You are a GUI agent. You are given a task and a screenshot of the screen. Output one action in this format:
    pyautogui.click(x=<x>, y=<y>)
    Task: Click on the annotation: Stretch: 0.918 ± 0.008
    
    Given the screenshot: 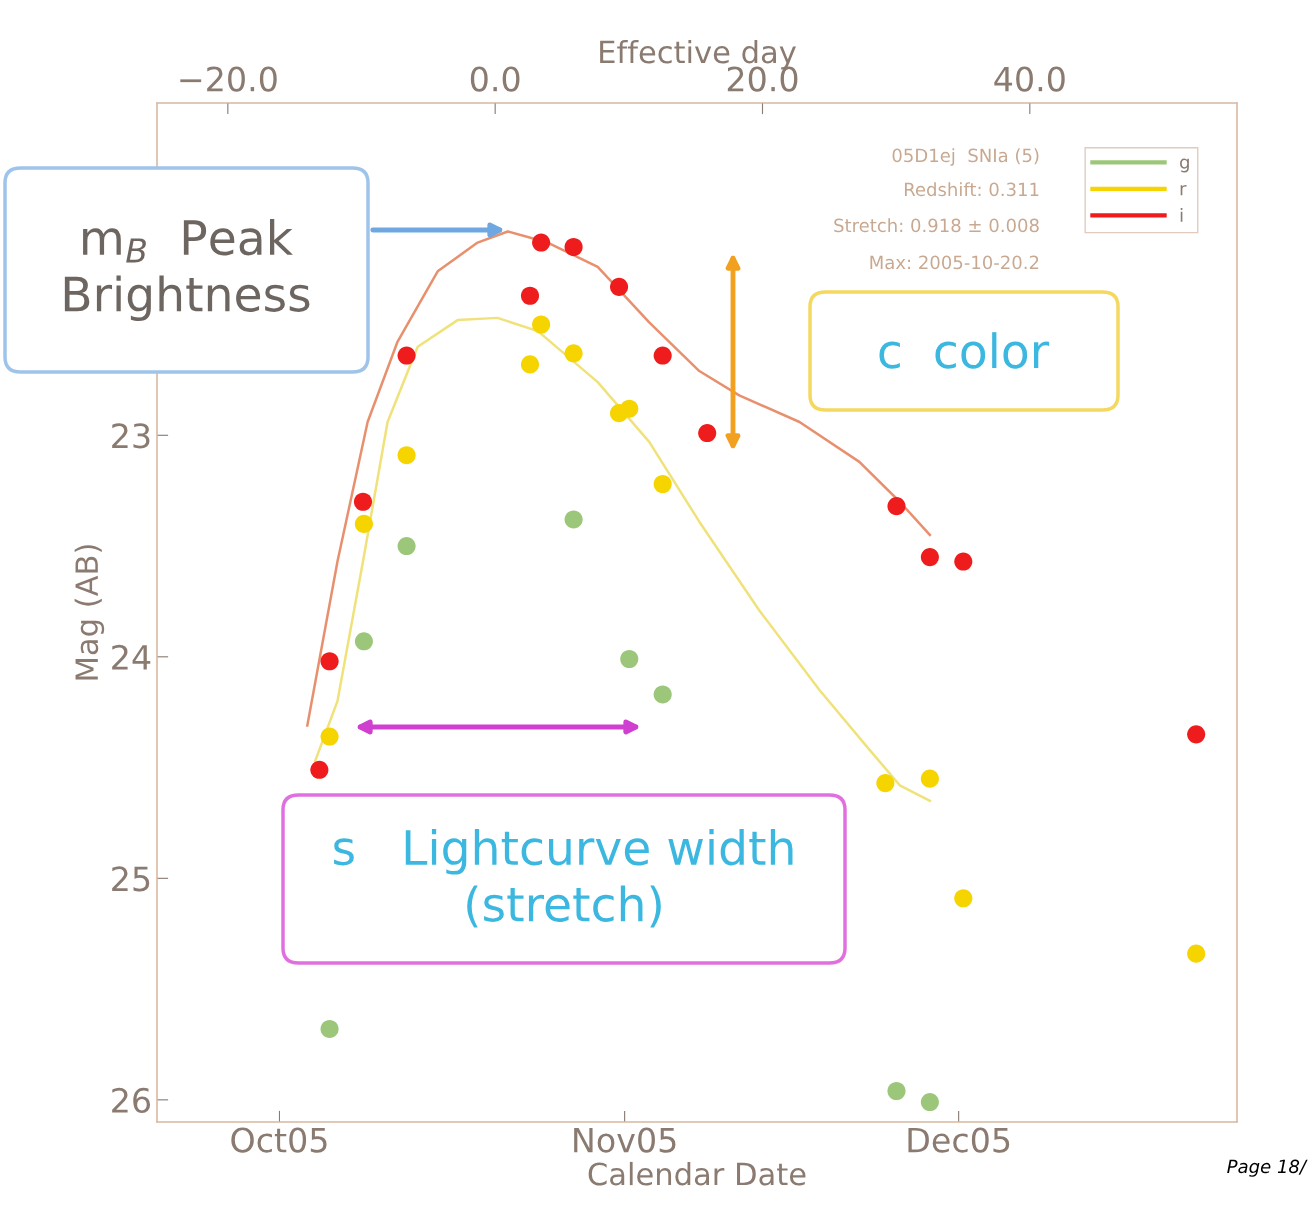 What is the action you would take?
    pyautogui.click(x=936, y=225)
    